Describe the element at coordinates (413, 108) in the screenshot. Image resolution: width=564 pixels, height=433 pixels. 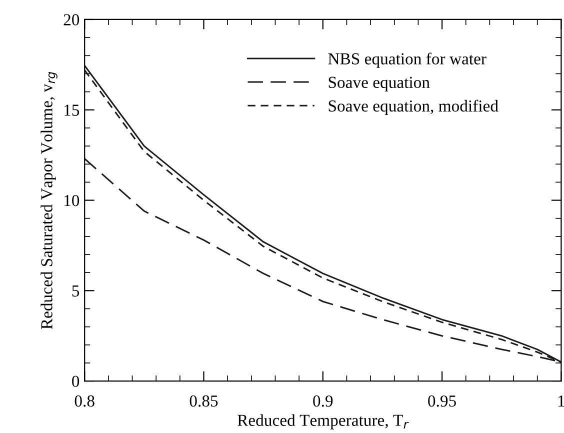
I see `legend-label: Soave equation, modified` at that location.